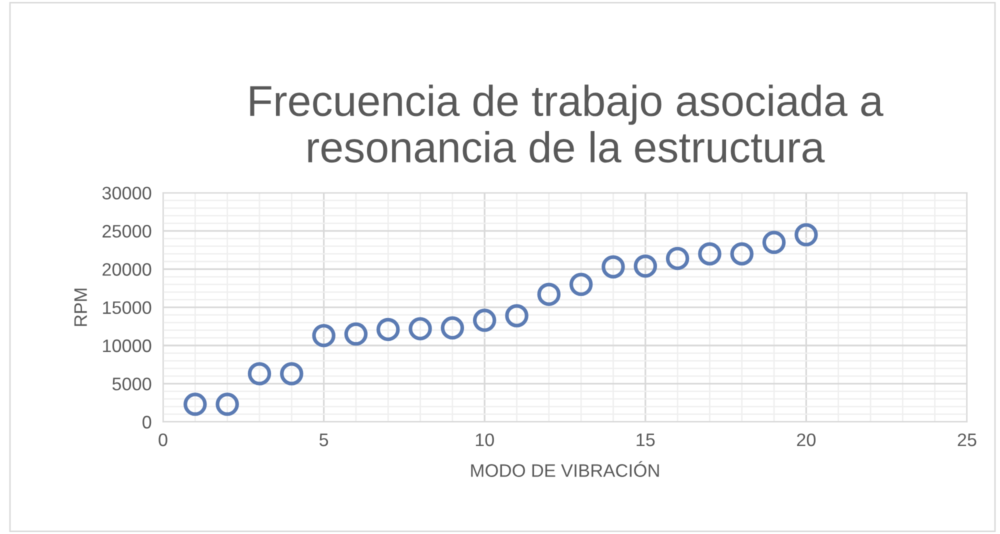 The width and height of the screenshot is (1000, 534). Describe the element at coordinates (645, 440) in the screenshot. I see `x-tick-label: 15` at that location.